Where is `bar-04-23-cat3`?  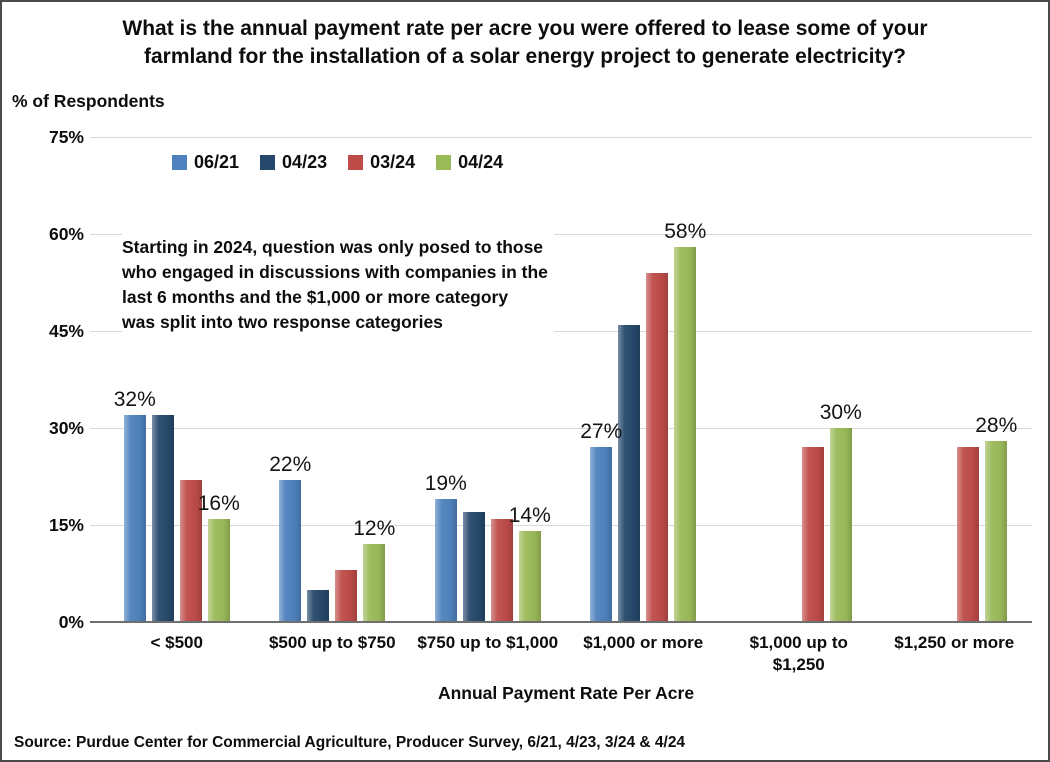 bar-04-23-cat3 is located at coordinates (629, 473).